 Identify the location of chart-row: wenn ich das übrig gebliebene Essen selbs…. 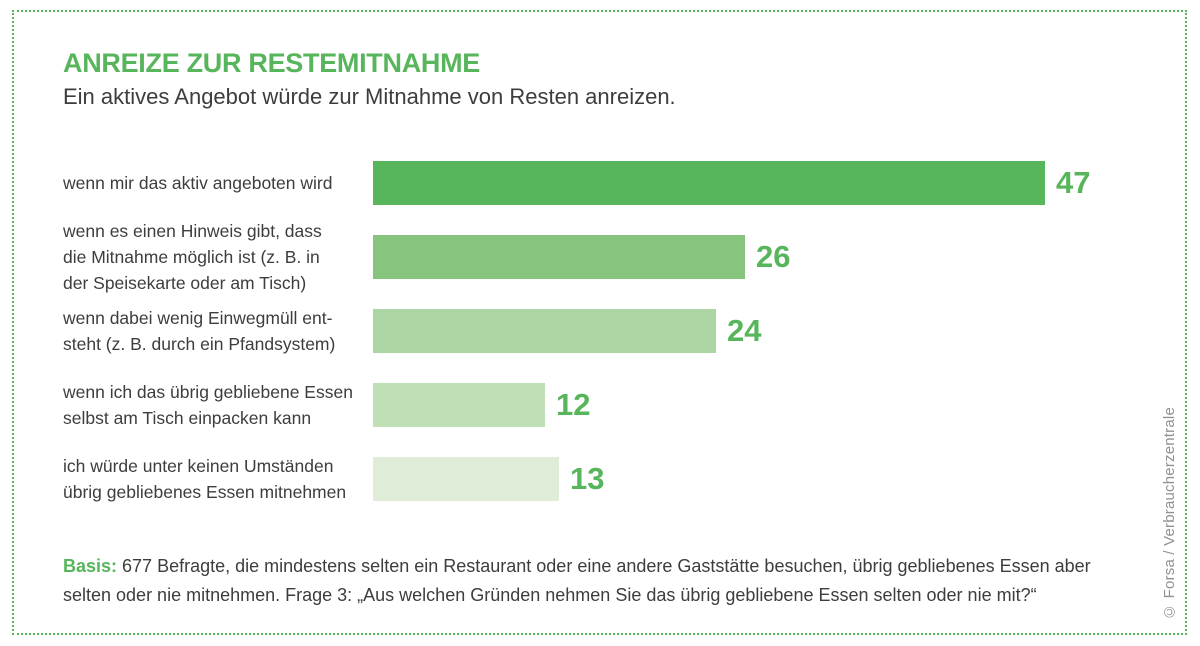
(603, 405).